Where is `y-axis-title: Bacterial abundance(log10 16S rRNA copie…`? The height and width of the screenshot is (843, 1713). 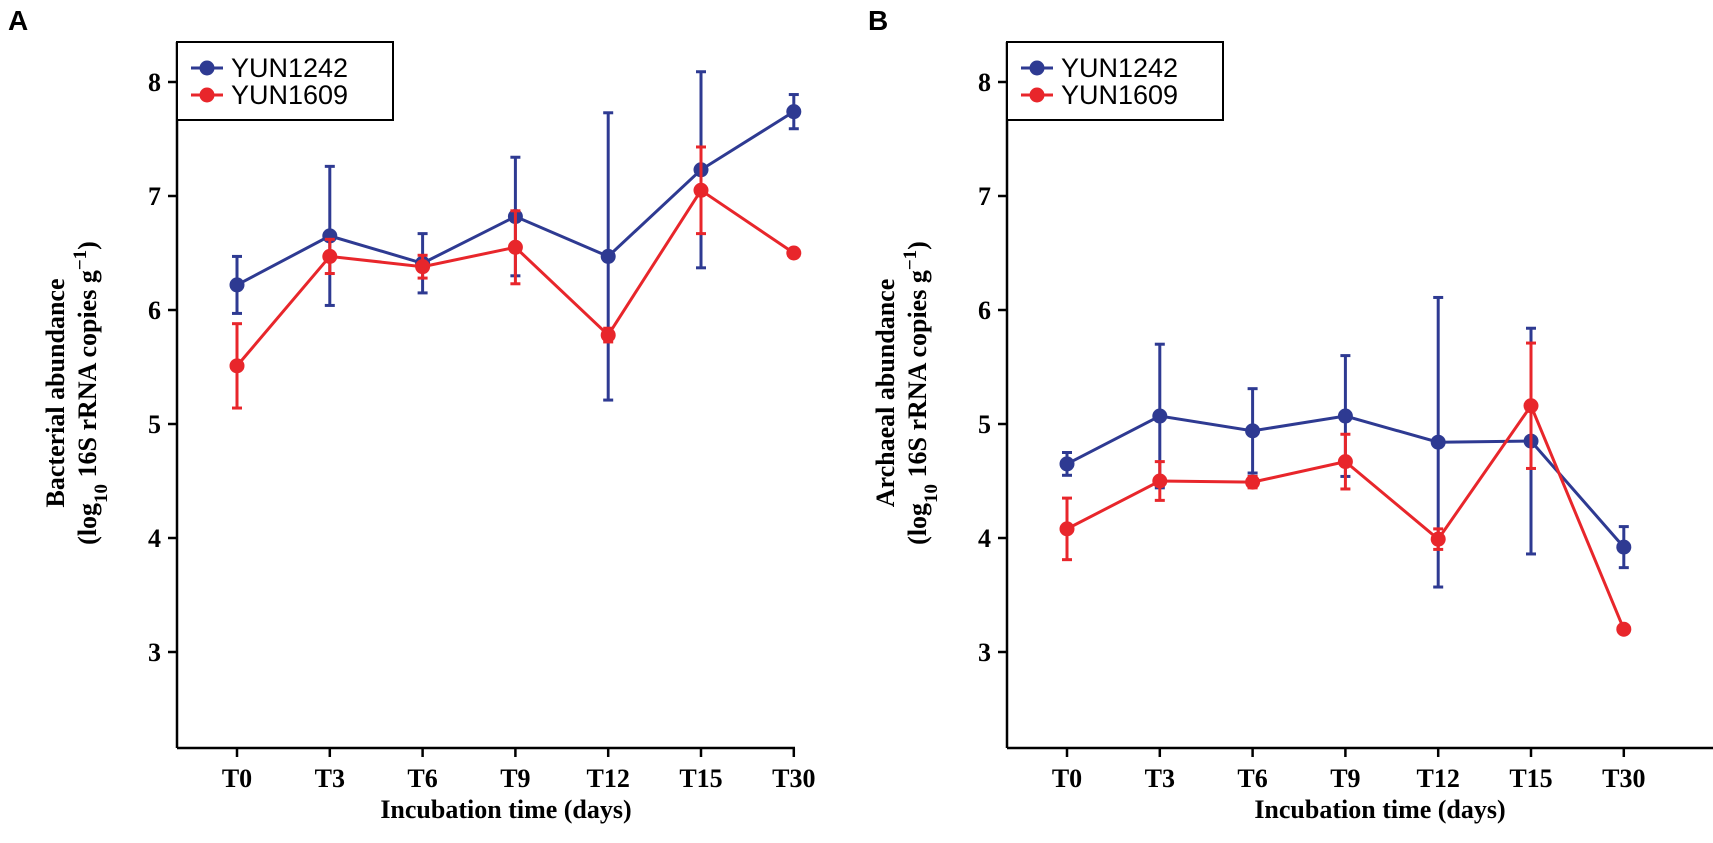 y-axis-title: Bacterial abundance(log10 16S rRNA copie… is located at coordinates (76, 393).